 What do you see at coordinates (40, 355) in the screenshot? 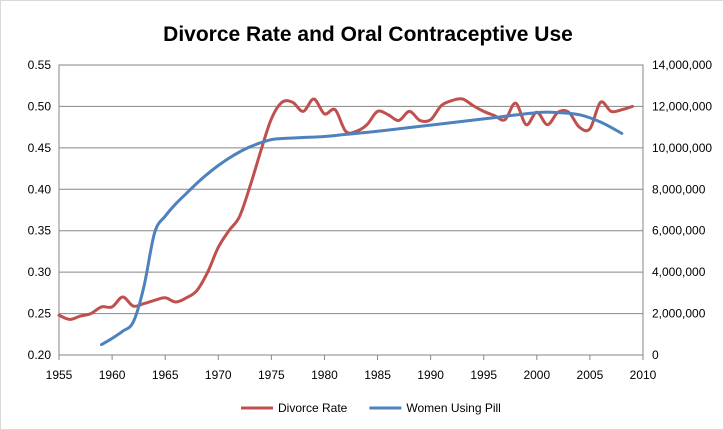
I see `left-axis-tick-label: 0.20` at bounding box center [40, 355].